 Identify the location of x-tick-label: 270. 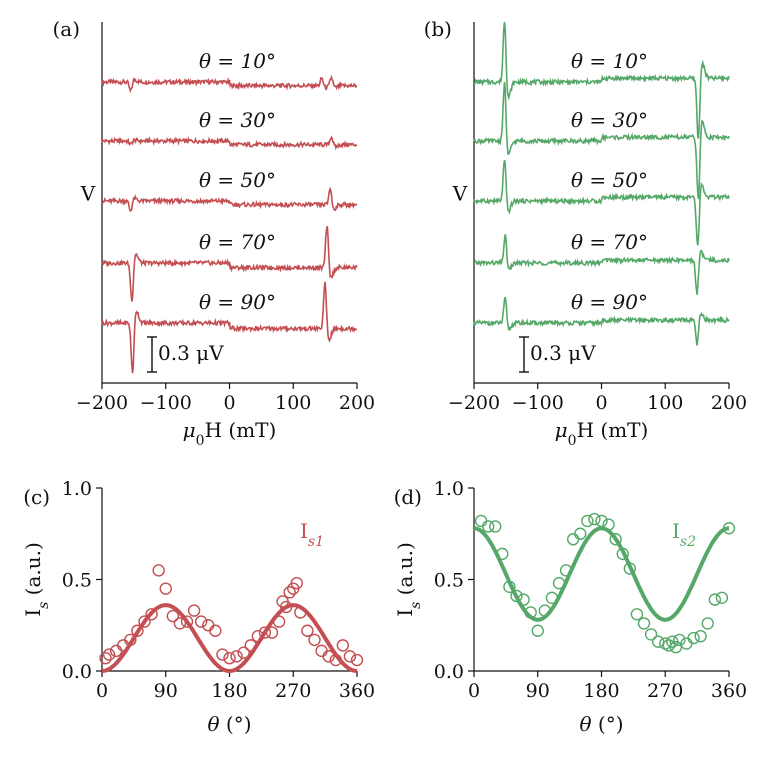
(293, 691).